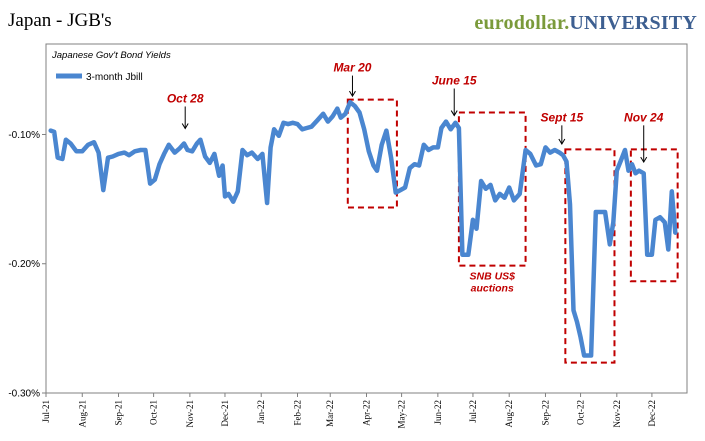 The height and width of the screenshot is (441, 705). What do you see at coordinates (492, 277) in the screenshot?
I see `annotation-note: SNB US$` at bounding box center [492, 277].